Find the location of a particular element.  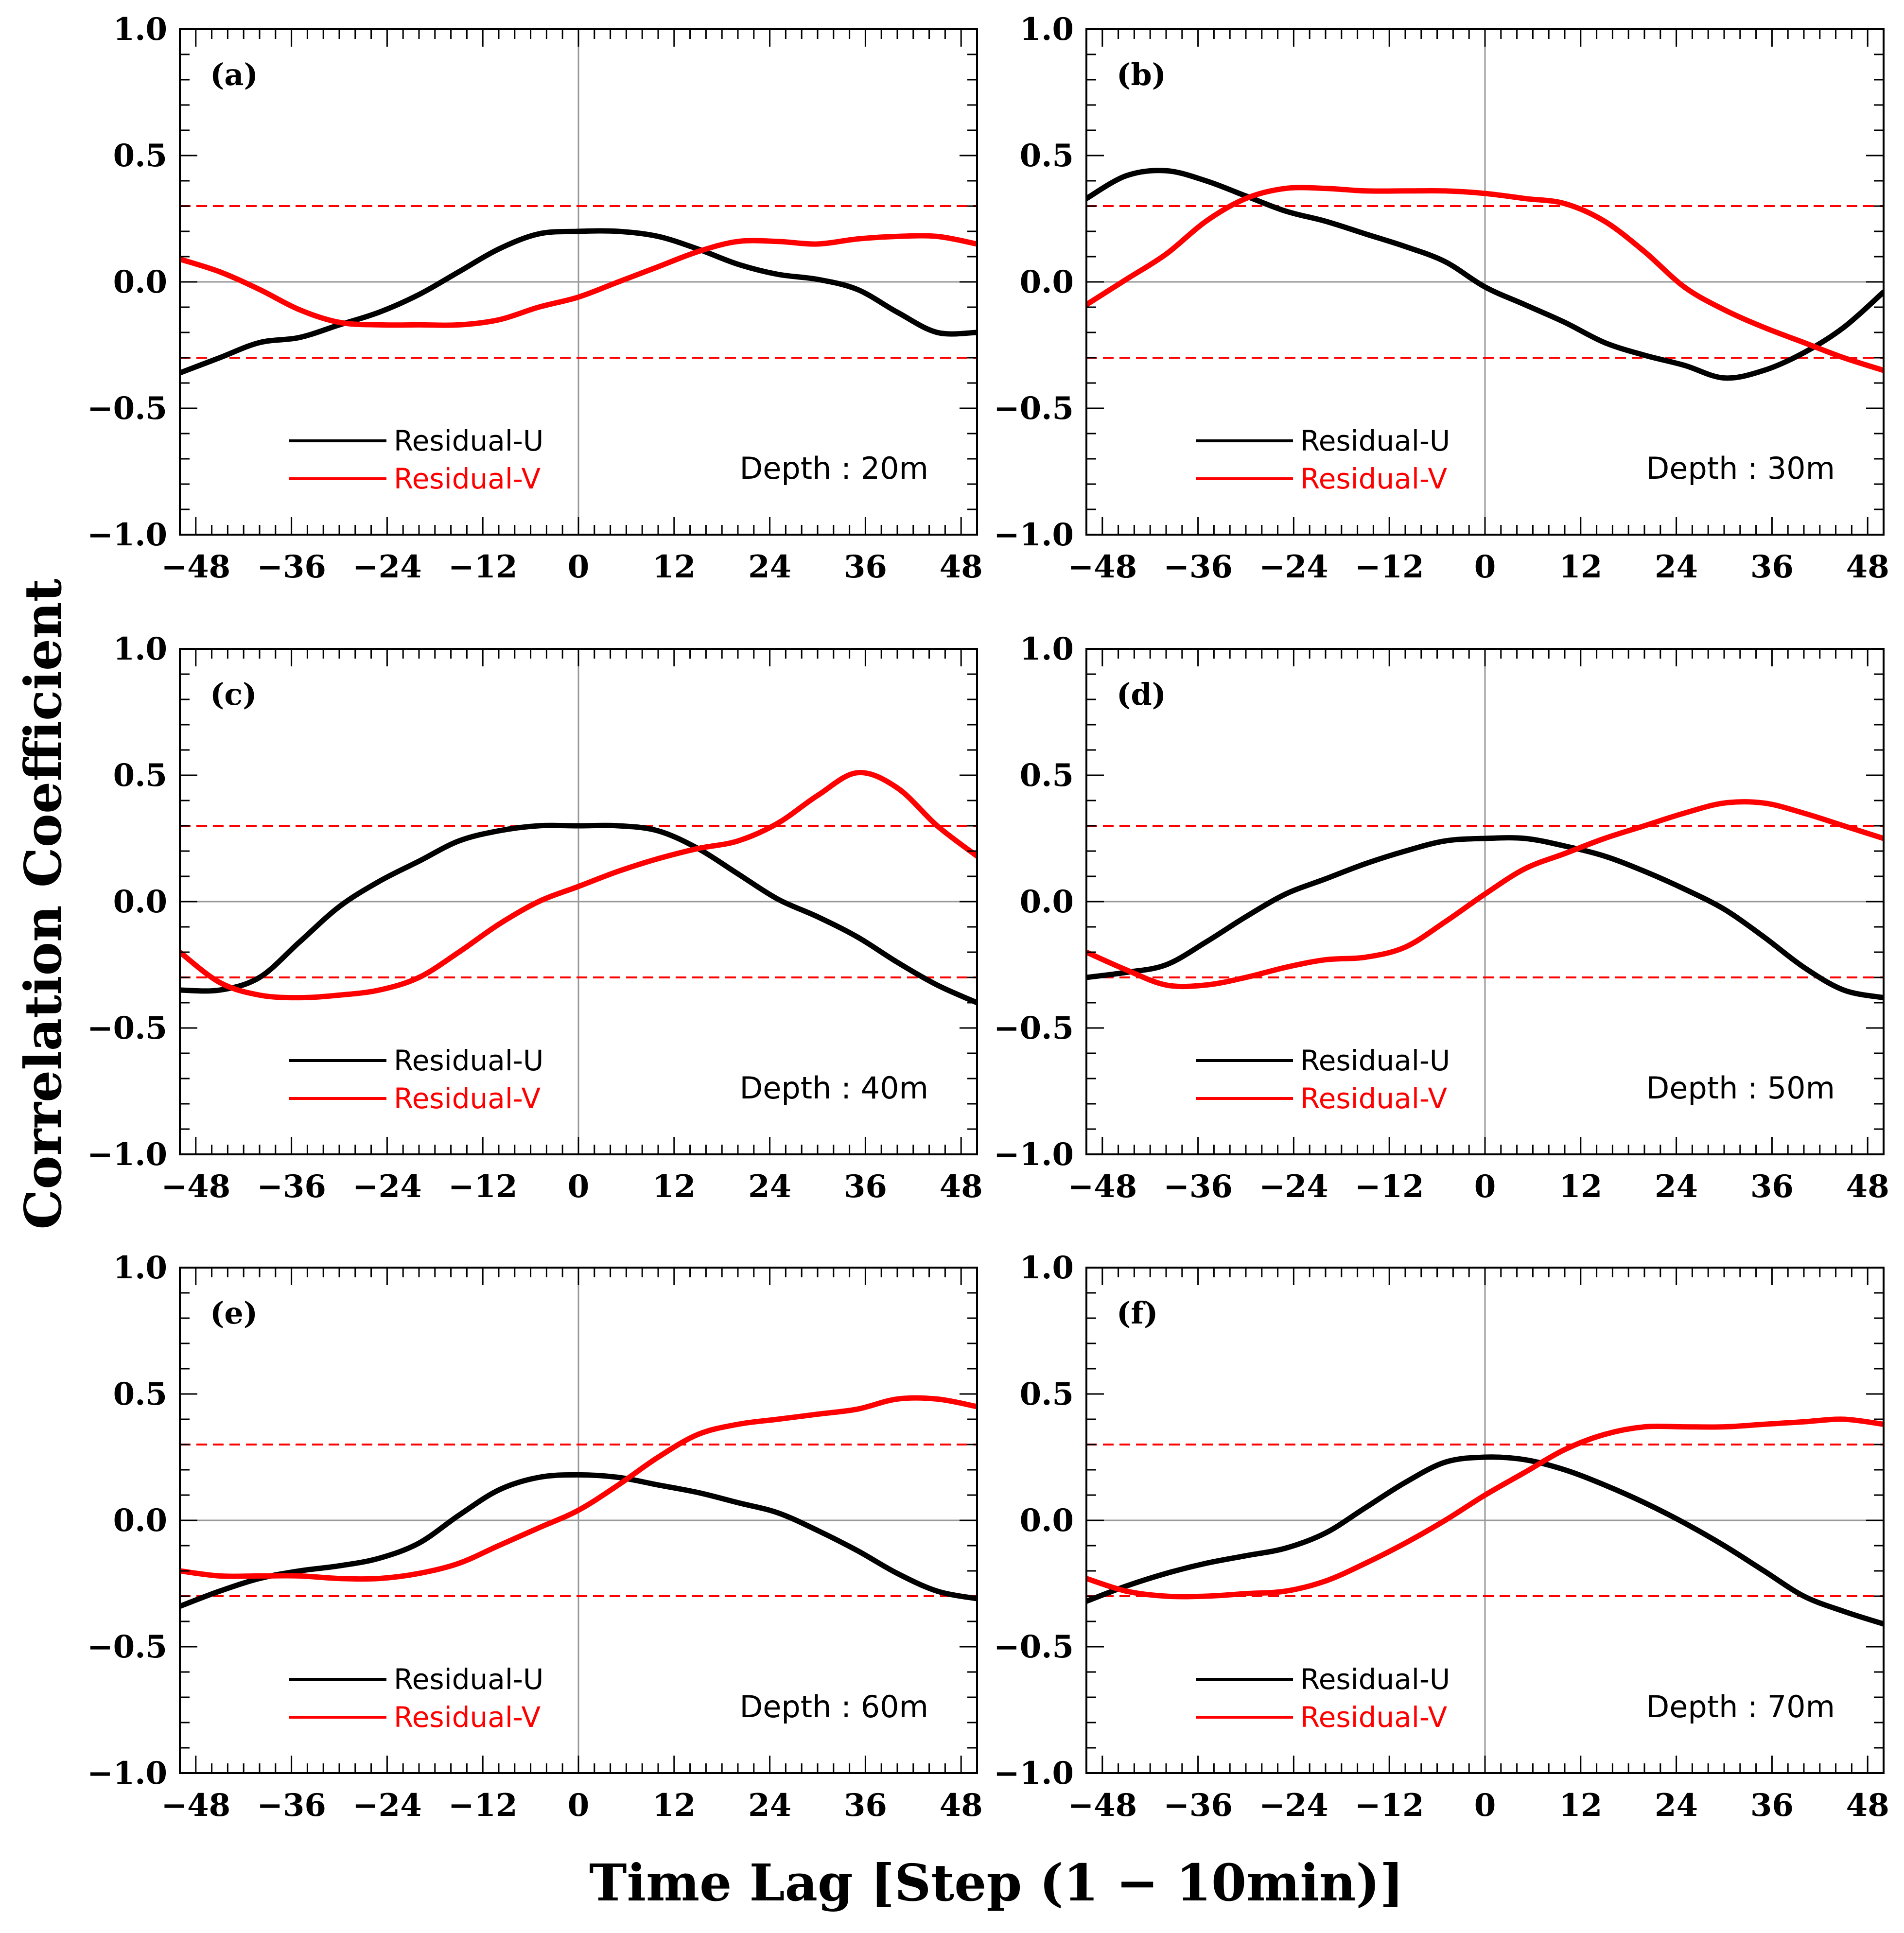

x-axis-title: Time Lag [Step (1 − 10min)] is located at coordinates (996, 1883).